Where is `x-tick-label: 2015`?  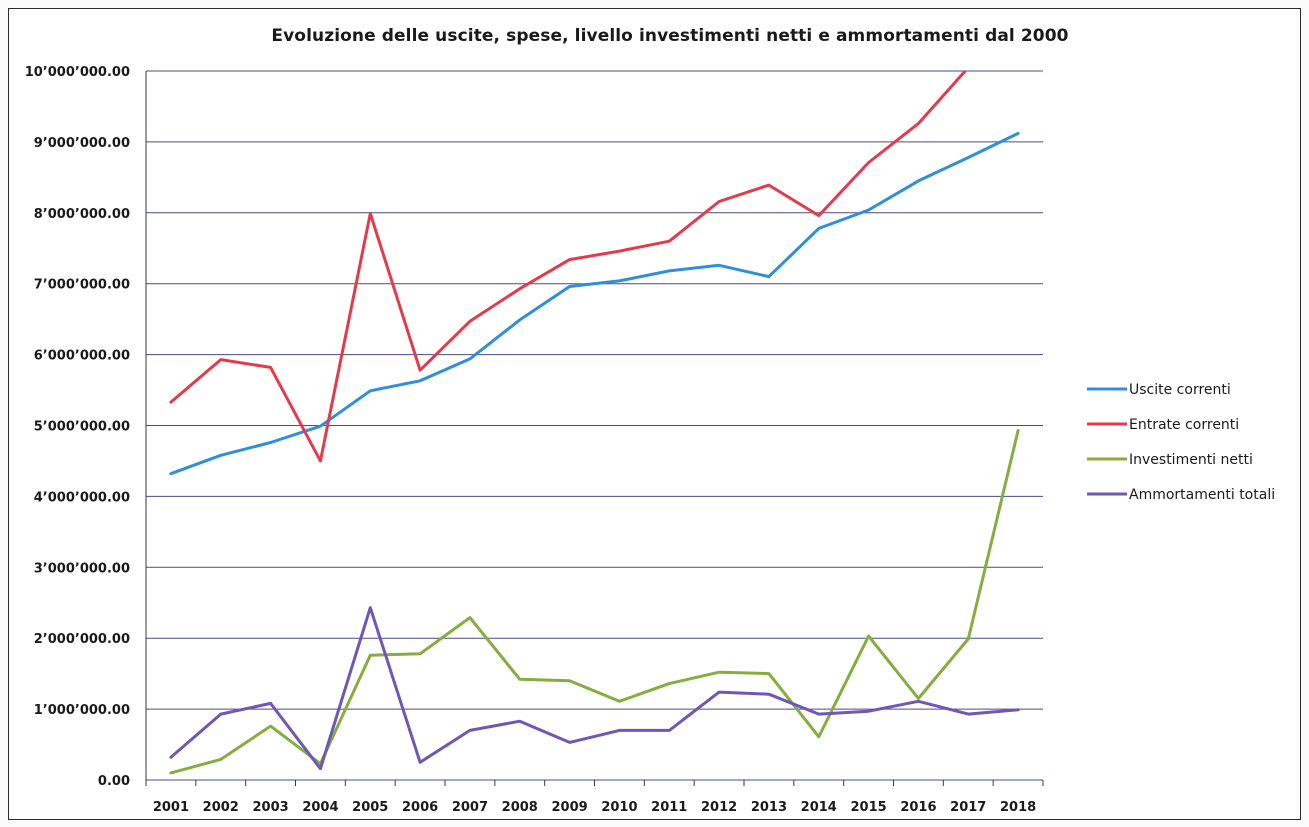
x-tick-label: 2015 is located at coordinates (868, 807).